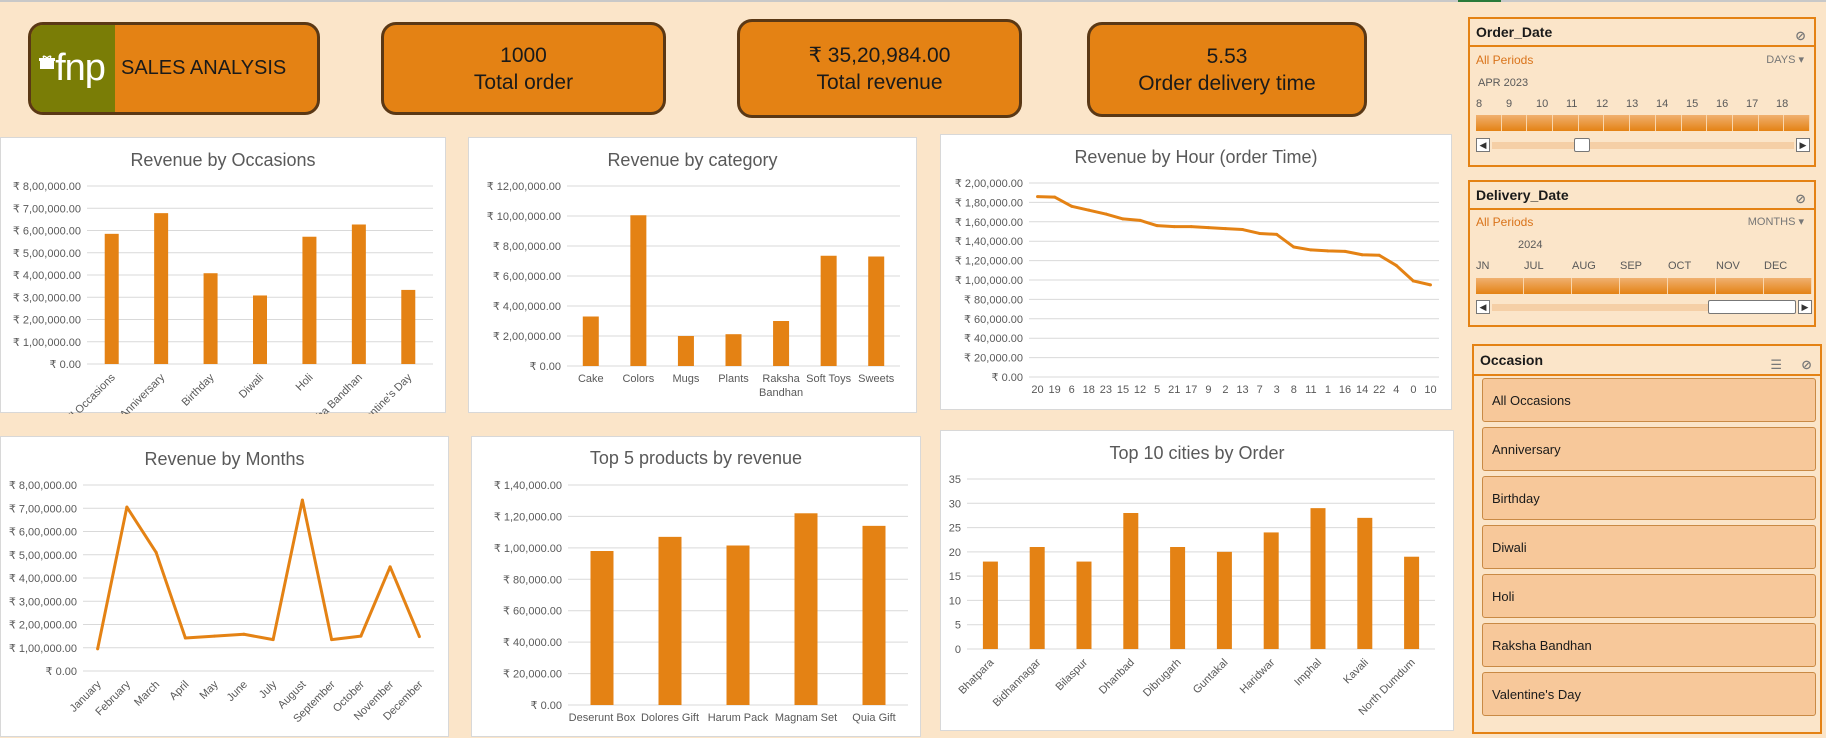 This screenshot has width=1826, height=738. What do you see at coordinates (1055, 390) in the screenshot?
I see `x-tick-label: 19` at bounding box center [1055, 390].